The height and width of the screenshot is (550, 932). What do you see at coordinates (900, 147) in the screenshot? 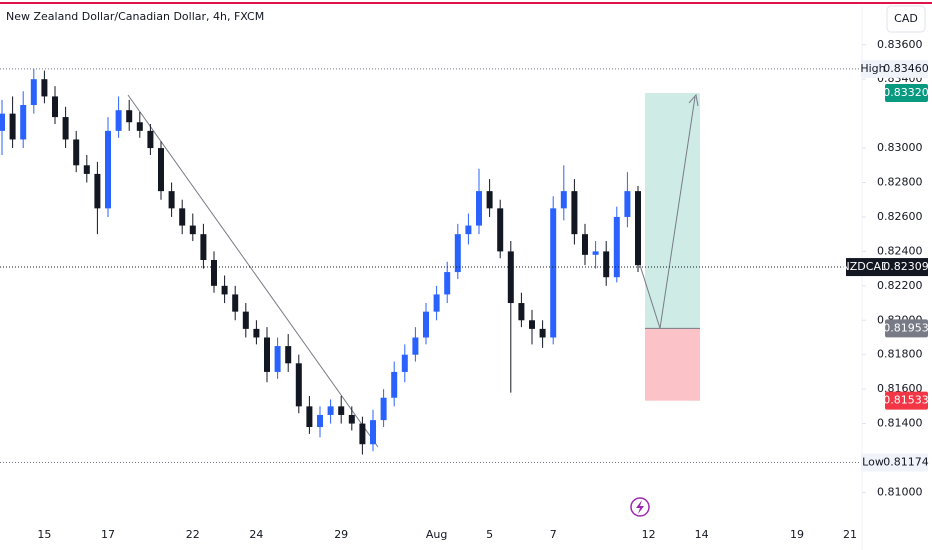
I see `y-tick-label: 0.83000` at bounding box center [900, 147].